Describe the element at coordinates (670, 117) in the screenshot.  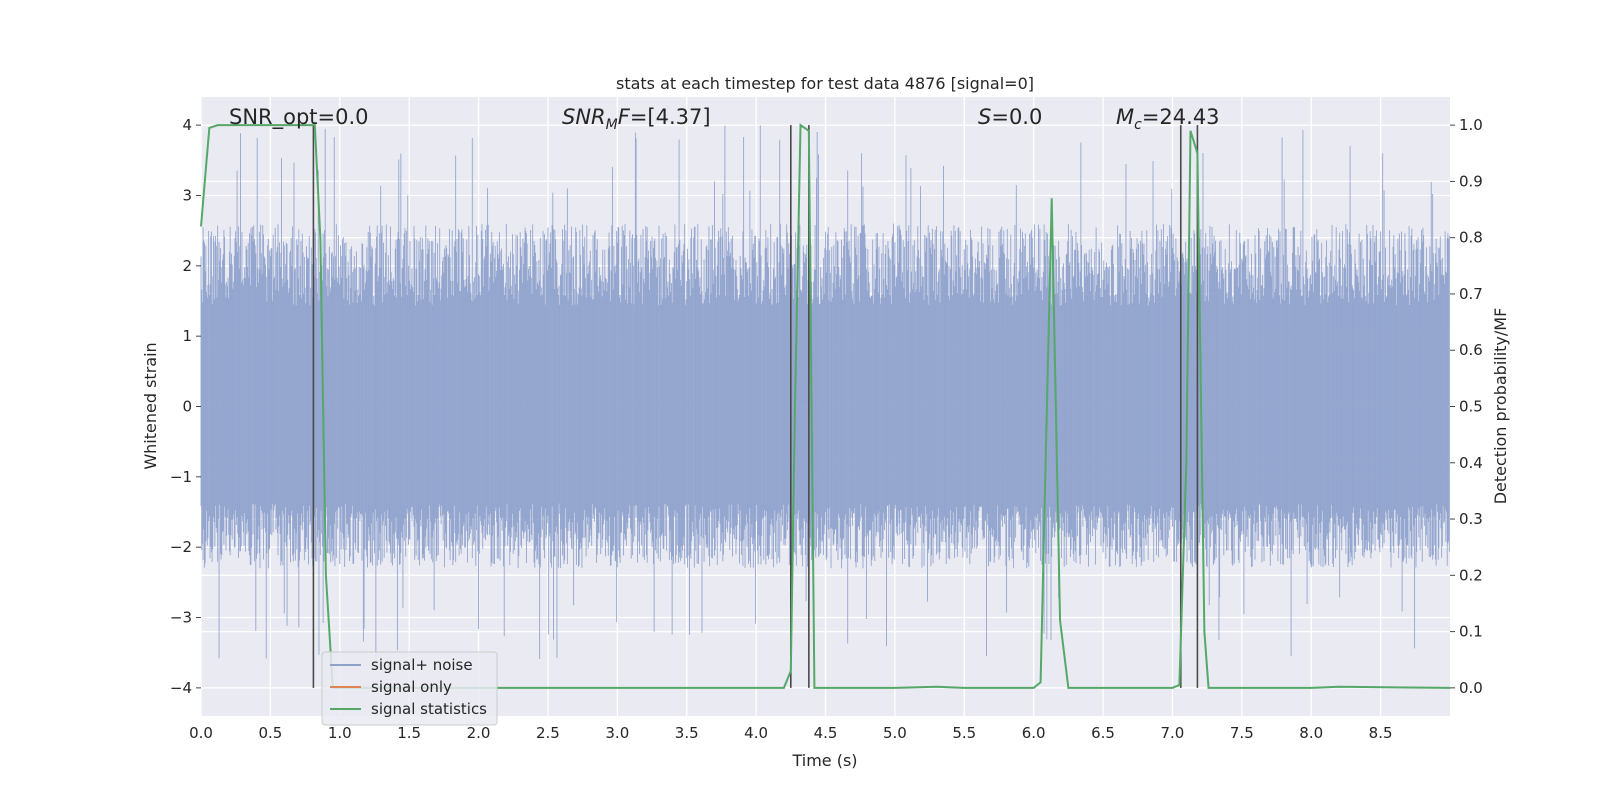
I see `snr-mf-value: =[4.37]` at that location.